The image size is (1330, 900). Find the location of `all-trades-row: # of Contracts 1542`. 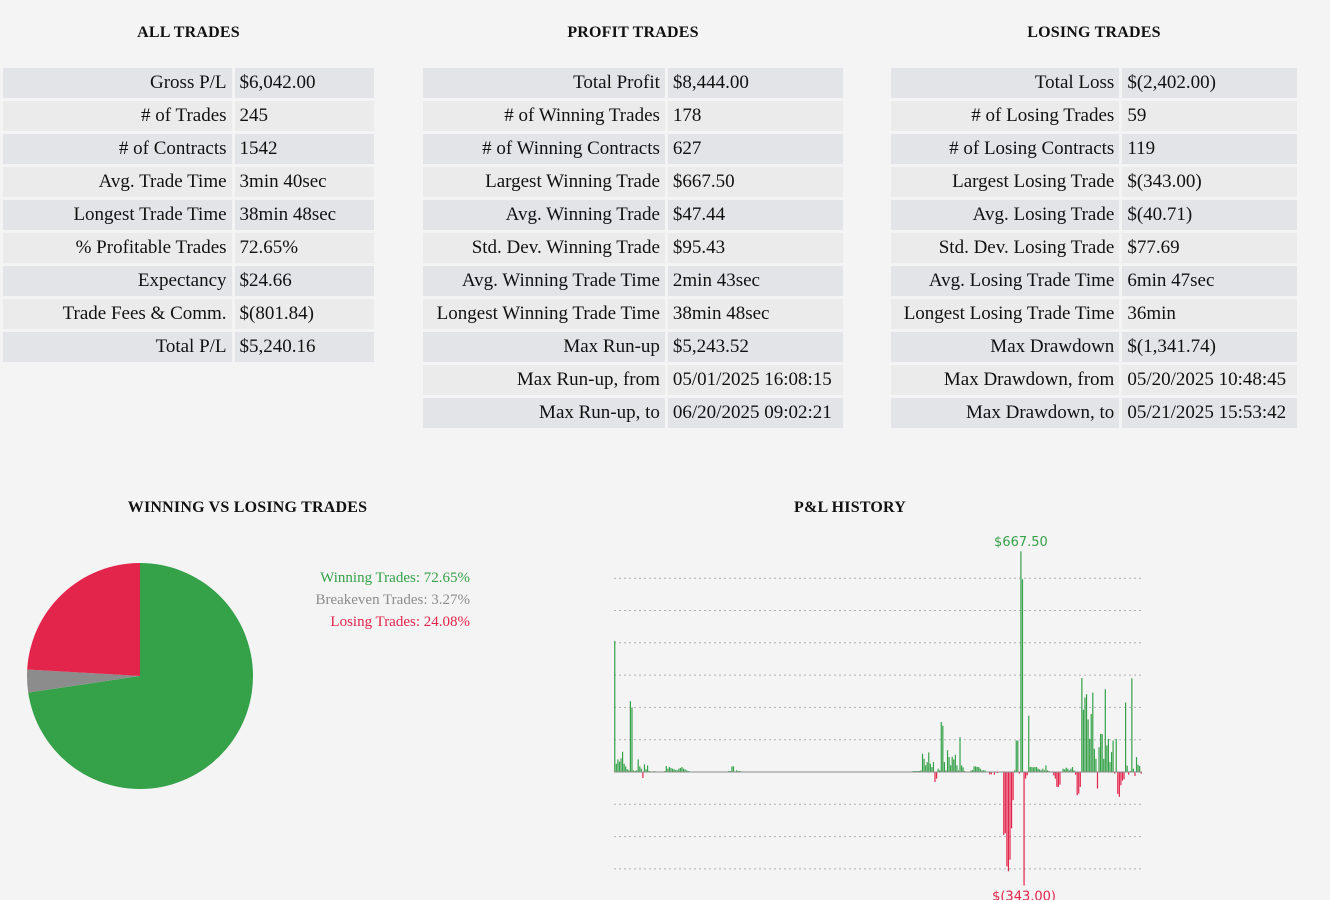

all-trades-row: # of Contracts 1542 is located at coordinates (188, 149).